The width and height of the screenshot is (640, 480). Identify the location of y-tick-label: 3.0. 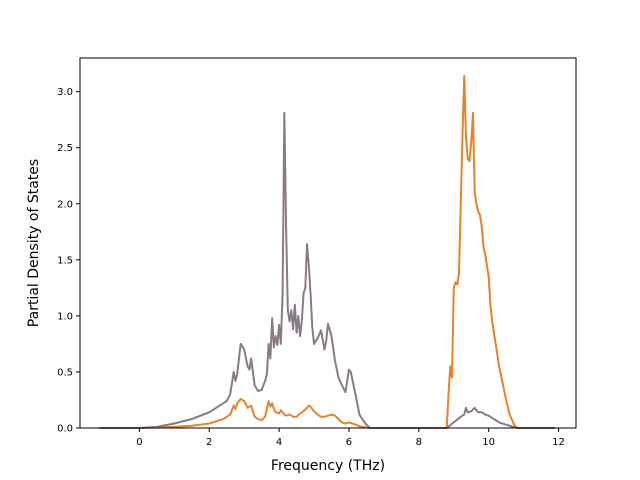
(65, 92).